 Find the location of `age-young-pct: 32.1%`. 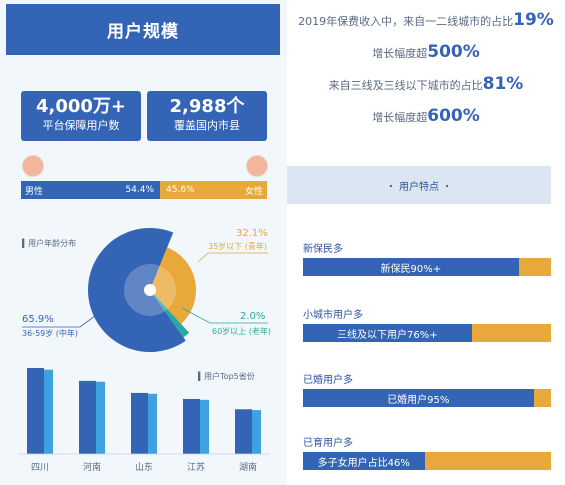

age-young-pct: 32.1% is located at coordinates (252, 233).